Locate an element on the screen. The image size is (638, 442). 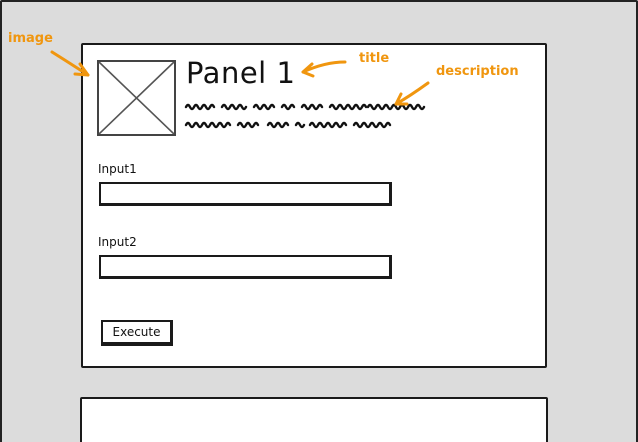
execute-button: Execute is located at coordinates (137, 333).